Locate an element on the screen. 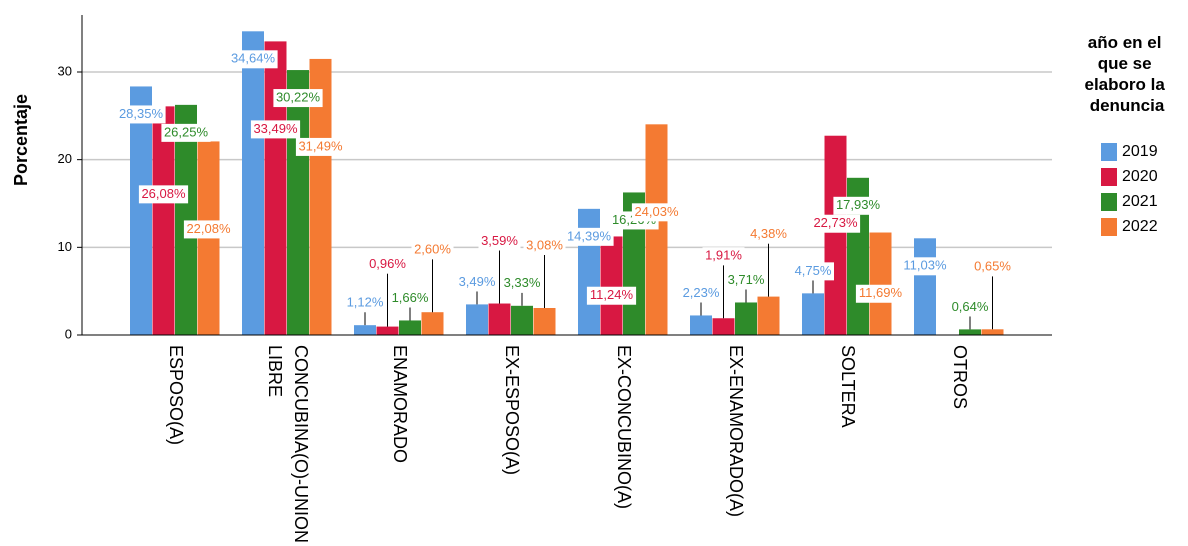 This screenshot has width=1188, height=546. y-tick-label: 0 is located at coordinates (68, 333).